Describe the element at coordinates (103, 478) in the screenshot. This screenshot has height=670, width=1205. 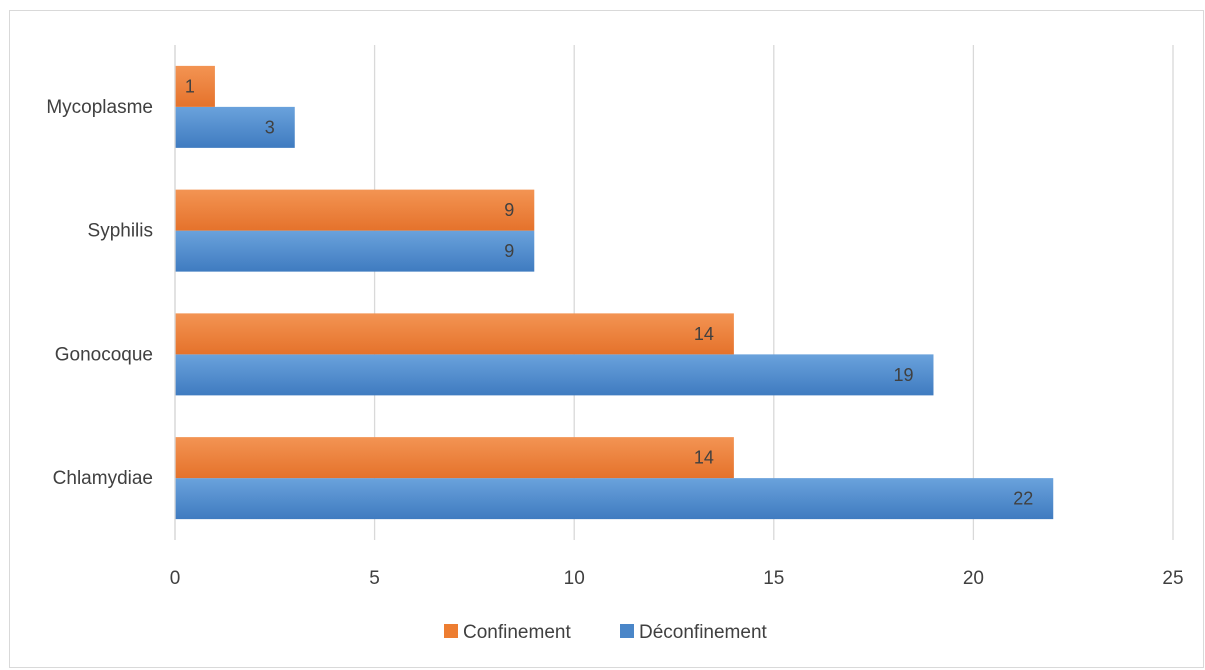
I see `category-label: Chlamydiae` at that location.